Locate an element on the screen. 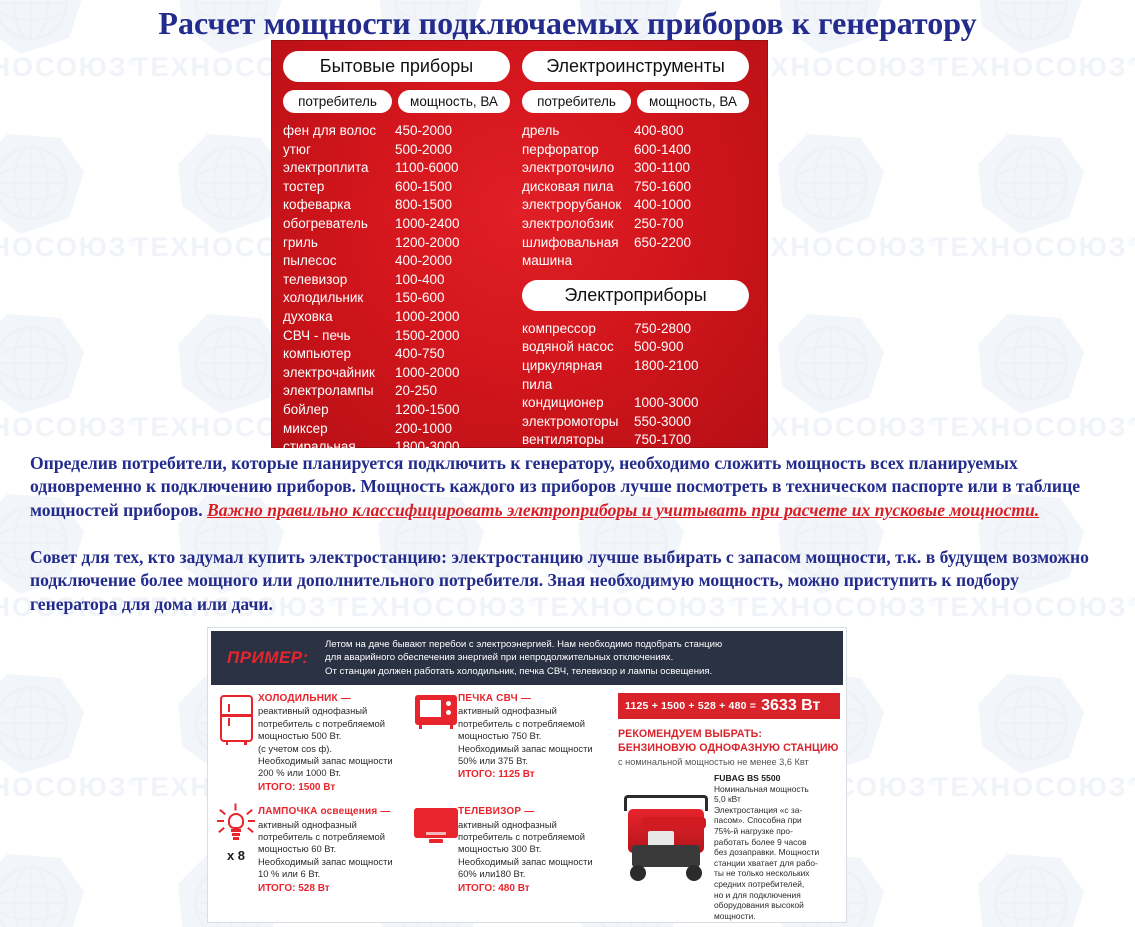 This screenshot has height=927, width=1135. total-power-bar: 1125 + 1500 + 528 + 480 = 3633 Вт is located at coordinates (729, 706).